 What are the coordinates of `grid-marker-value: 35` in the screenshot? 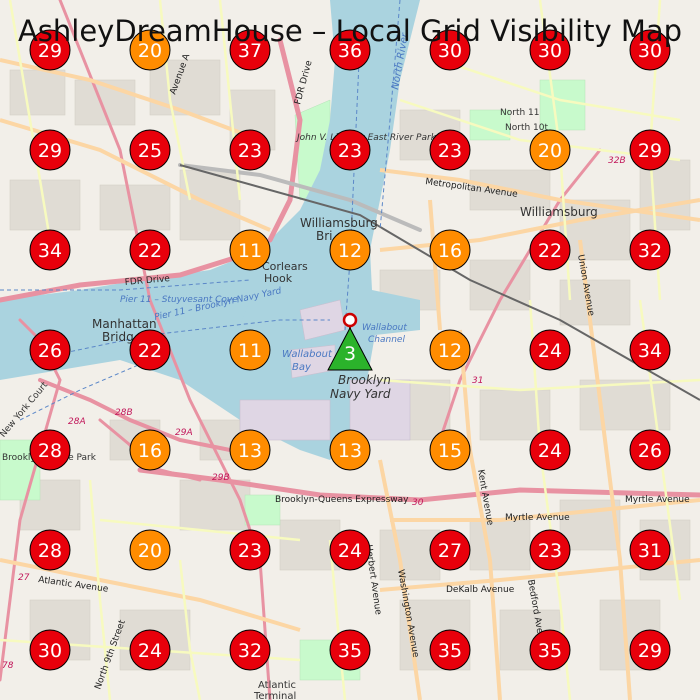 It's located at (450, 651).